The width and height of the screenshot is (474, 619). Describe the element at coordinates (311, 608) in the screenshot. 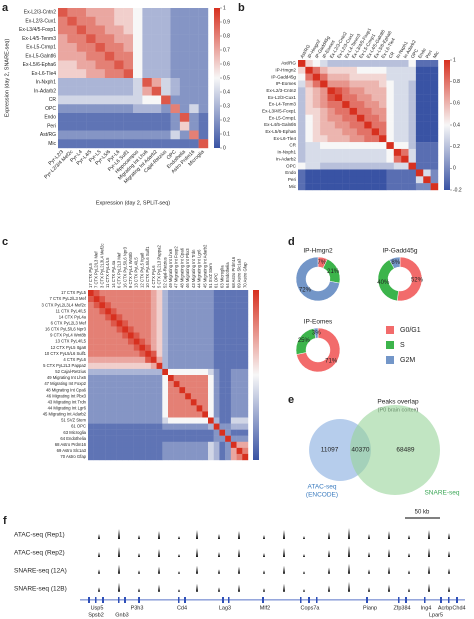

I see `gene-label: Cops7a` at that location.